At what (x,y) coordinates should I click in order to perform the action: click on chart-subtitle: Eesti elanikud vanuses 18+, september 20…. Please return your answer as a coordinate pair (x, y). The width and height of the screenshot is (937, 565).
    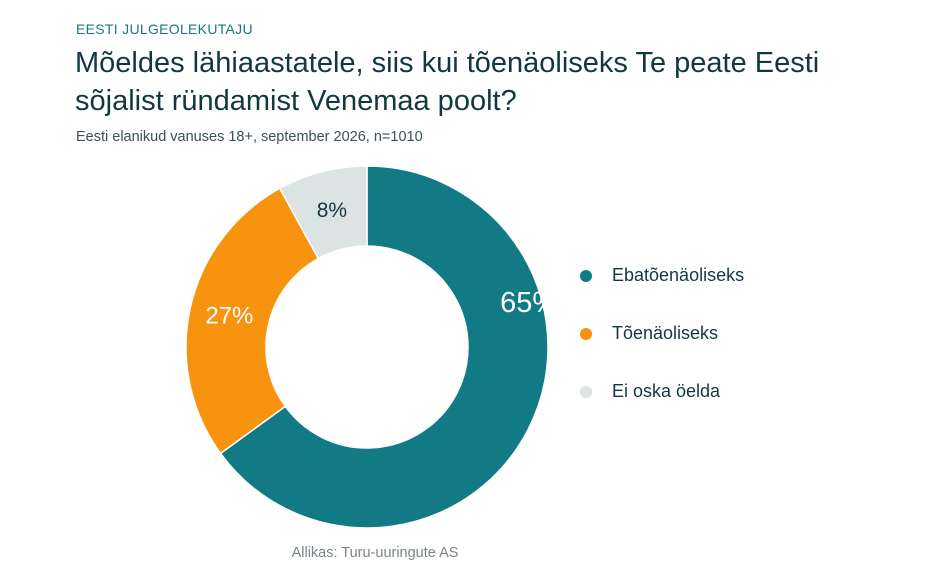
    Looking at the image, I should click on (249, 137).